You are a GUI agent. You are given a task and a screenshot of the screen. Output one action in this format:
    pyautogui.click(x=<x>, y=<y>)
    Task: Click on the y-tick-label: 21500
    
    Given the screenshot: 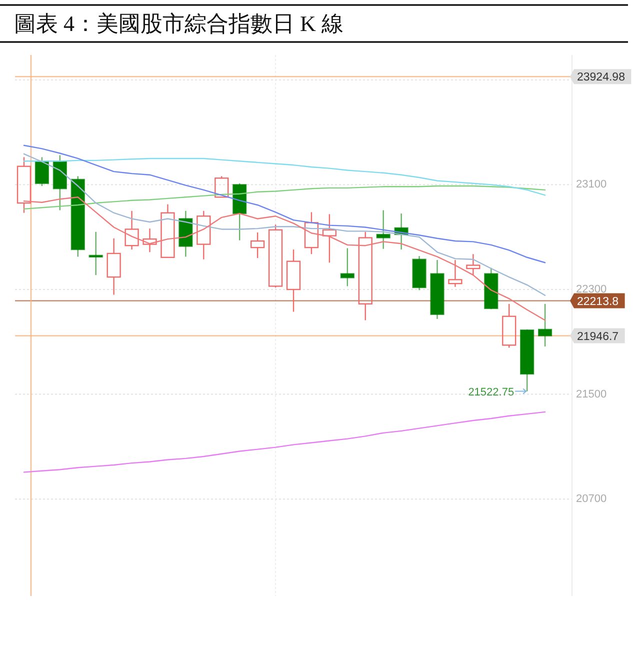 What is the action you would take?
    pyautogui.click(x=591, y=394)
    